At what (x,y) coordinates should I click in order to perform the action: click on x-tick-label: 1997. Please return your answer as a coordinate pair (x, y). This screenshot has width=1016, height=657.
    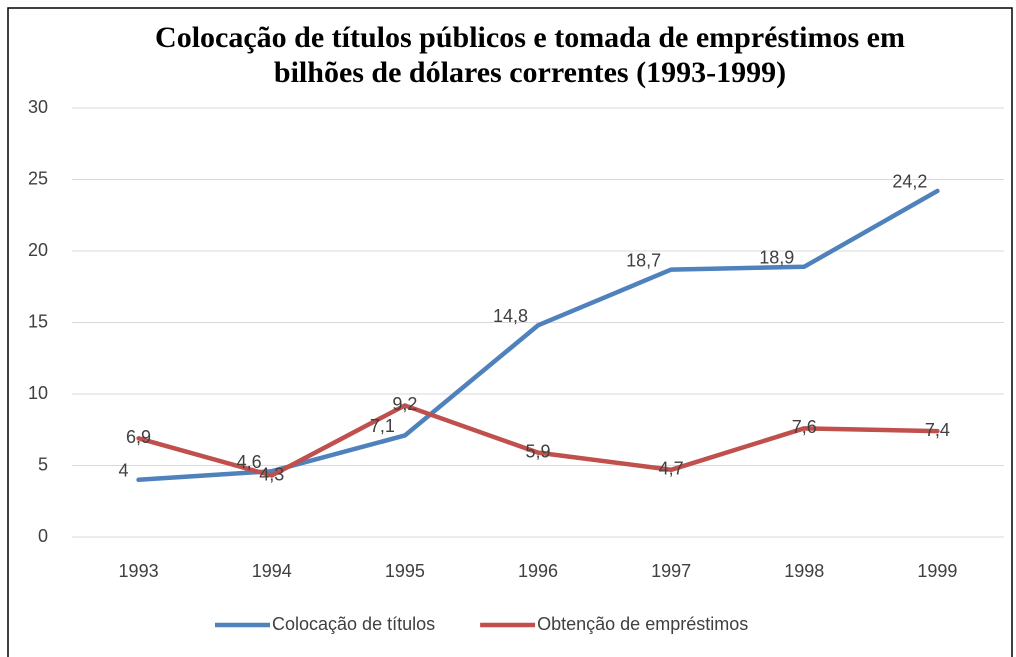
    Looking at the image, I should click on (671, 571).